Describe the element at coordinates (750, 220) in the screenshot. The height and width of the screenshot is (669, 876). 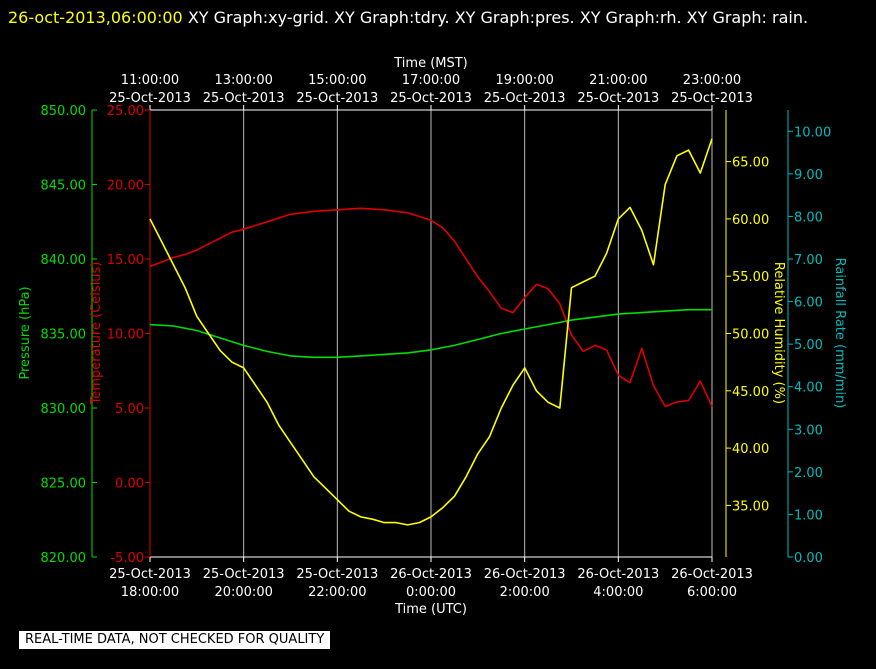
I see `humidity-tick-label: 60.00` at that location.